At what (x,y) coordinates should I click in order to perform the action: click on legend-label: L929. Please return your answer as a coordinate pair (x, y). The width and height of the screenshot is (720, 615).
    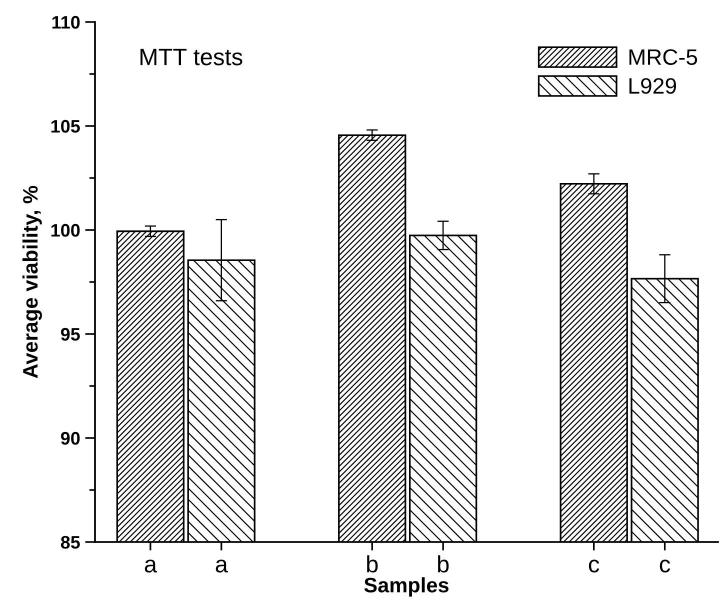
    Looking at the image, I should click on (652, 86).